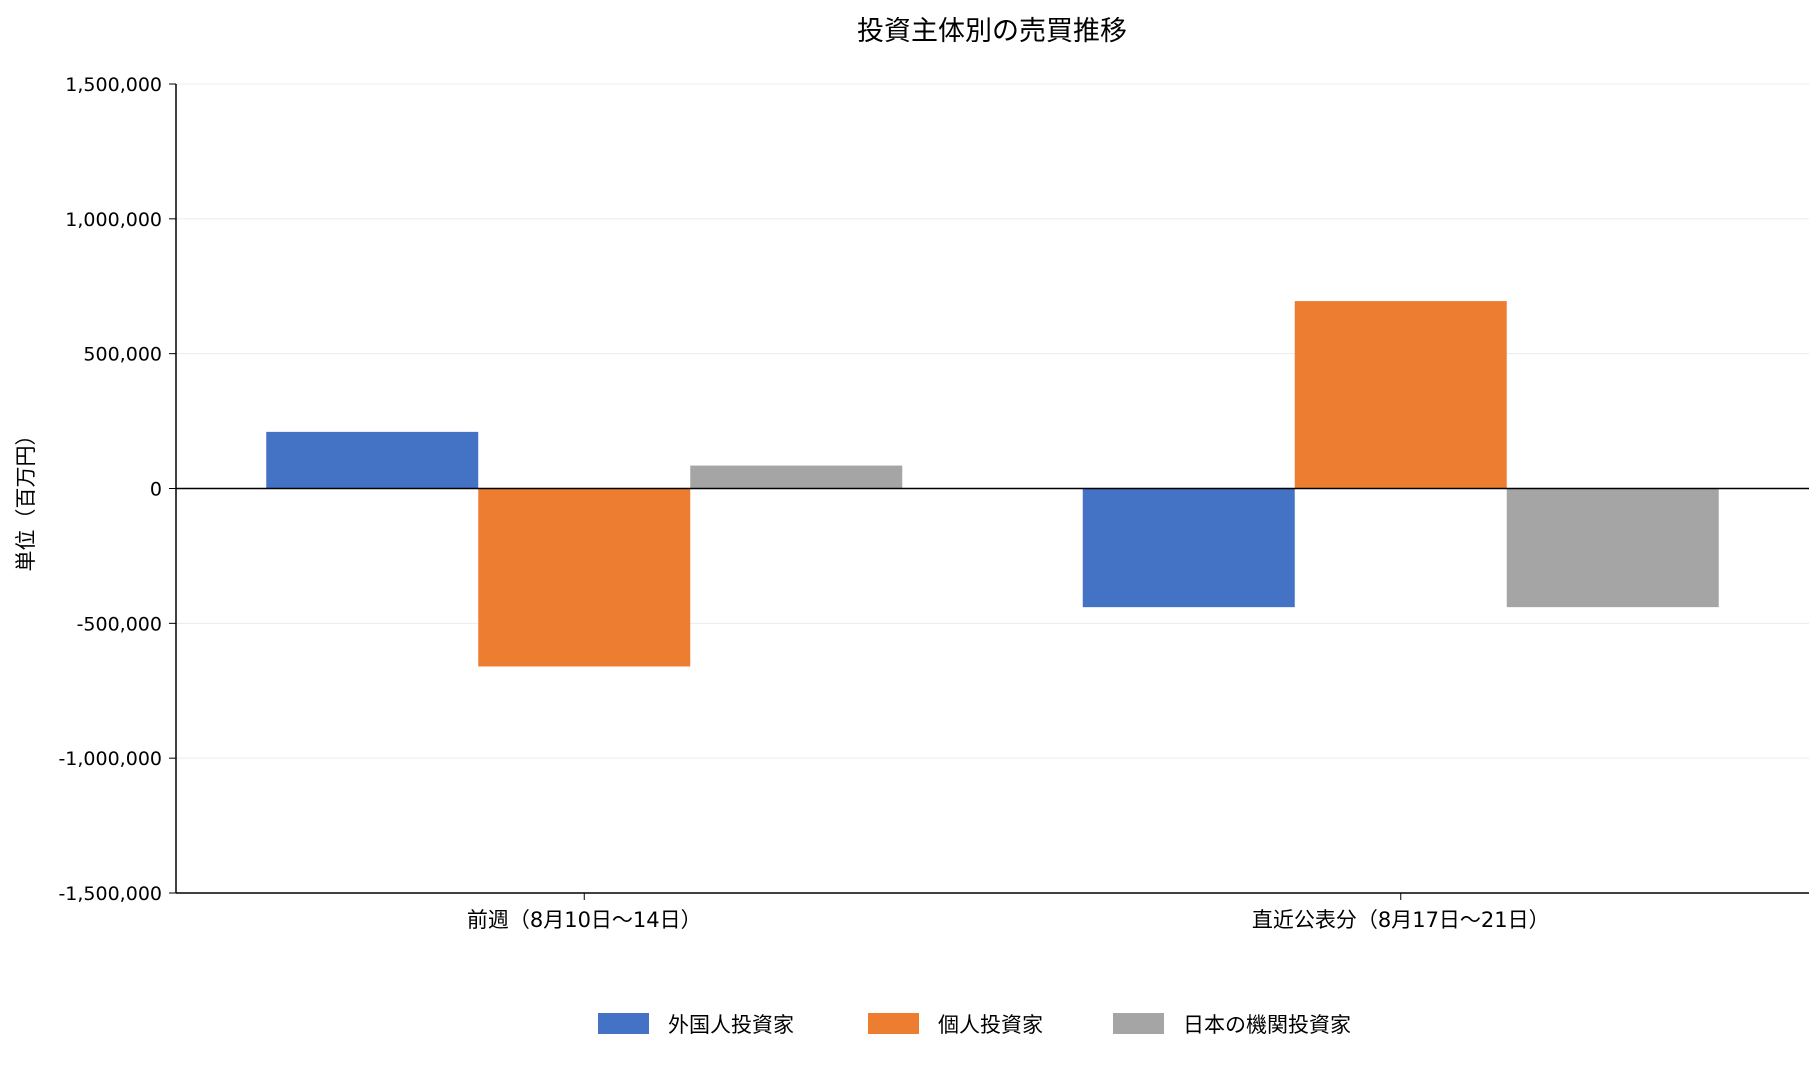 The height and width of the screenshot is (1066, 1819). What do you see at coordinates (113, 220) in the screenshot?
I see `y-tick-label: 1,000,000` at bounding box center [113, 220].